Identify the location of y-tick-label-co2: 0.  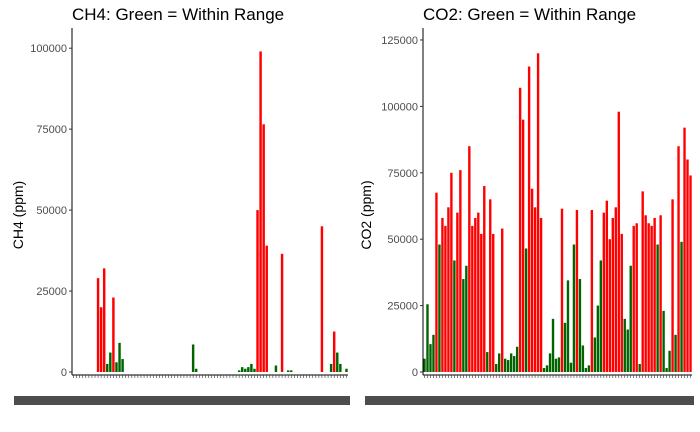
(415, 373).